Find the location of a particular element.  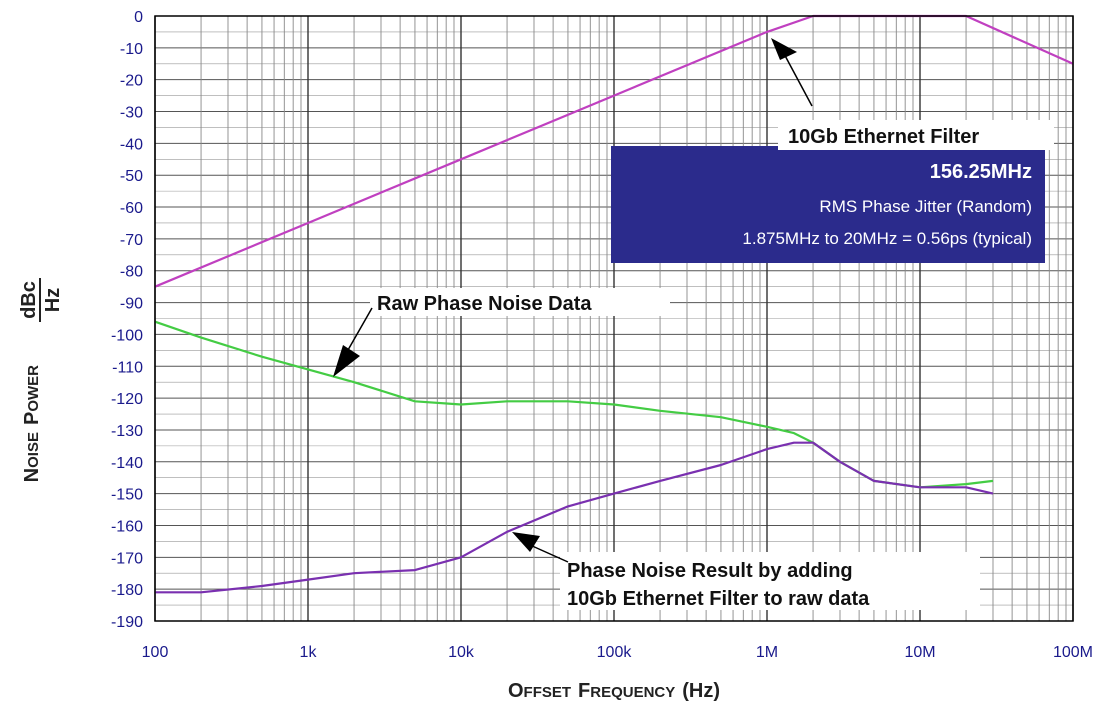

y-tick-label: 0 is located at coordinates (138, 17).